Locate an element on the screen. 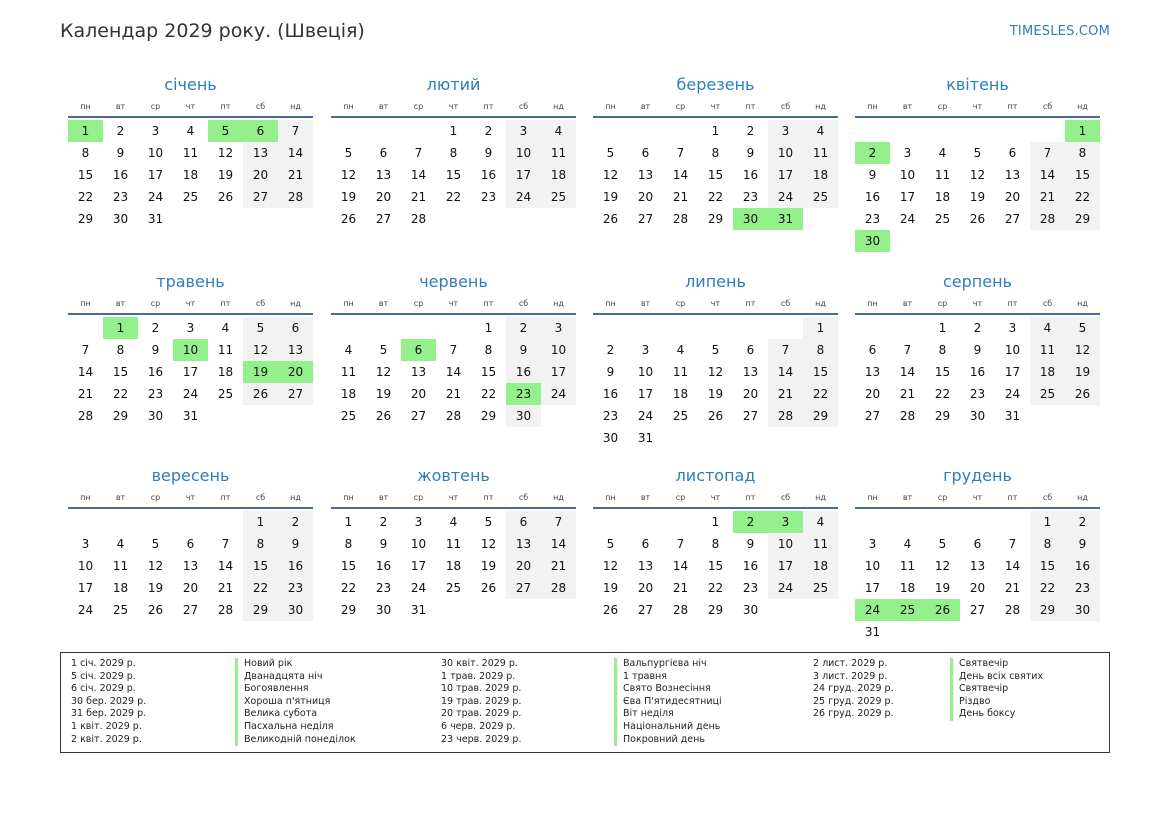  day-cell: 31 is located at coordinates (645, 438).